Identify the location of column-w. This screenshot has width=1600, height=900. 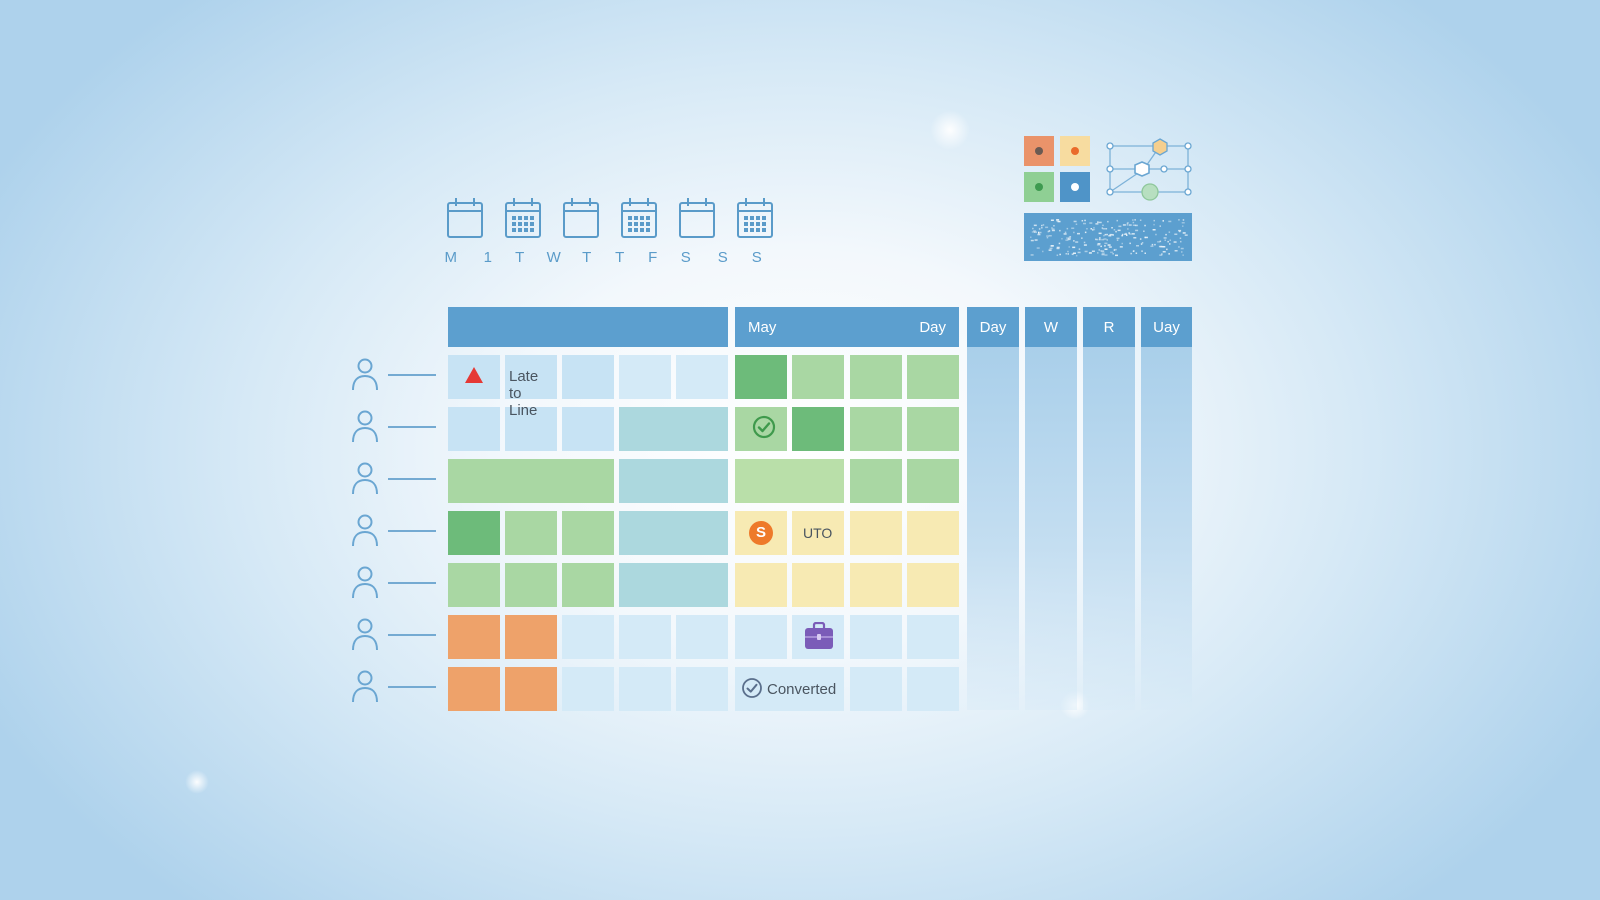
(1051, 528).